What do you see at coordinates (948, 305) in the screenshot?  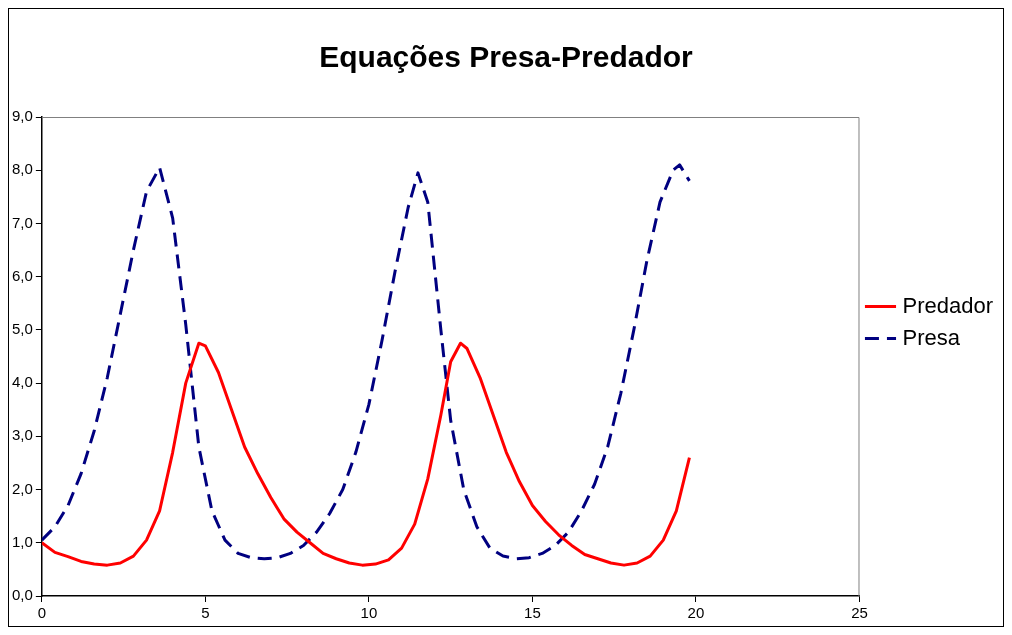 I see `legend-label: Predador` at bounding box center [948, 305].